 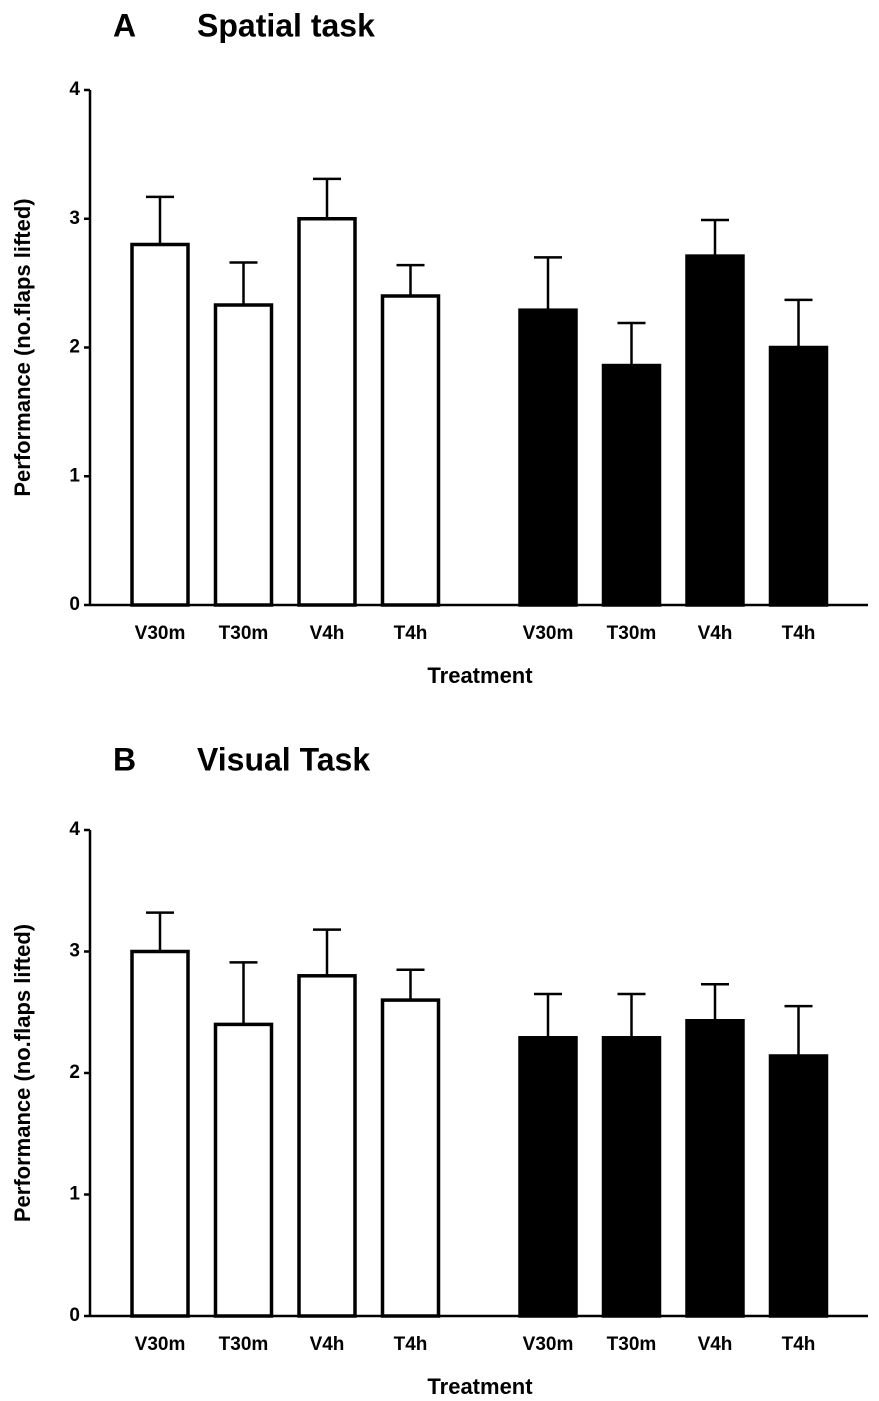 What do you see at coordinates (124, 759) in the screenshot?
I see `panel-label: B` at bounding box center [124, 759].